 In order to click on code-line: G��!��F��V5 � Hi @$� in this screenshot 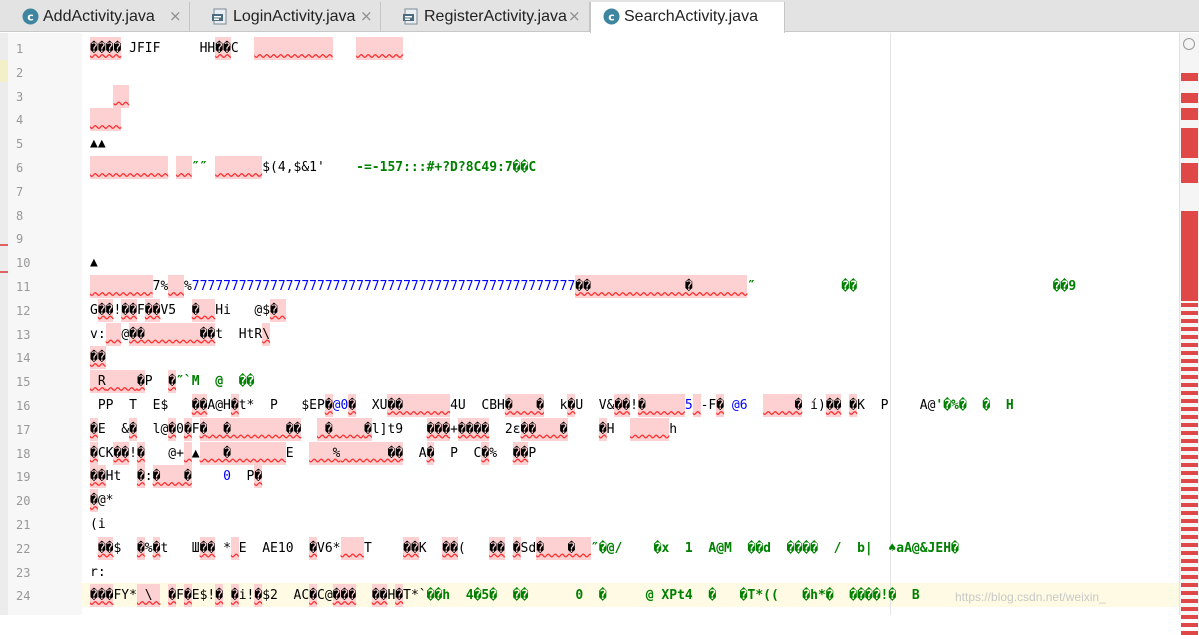, I will do `click(188, 310)`.